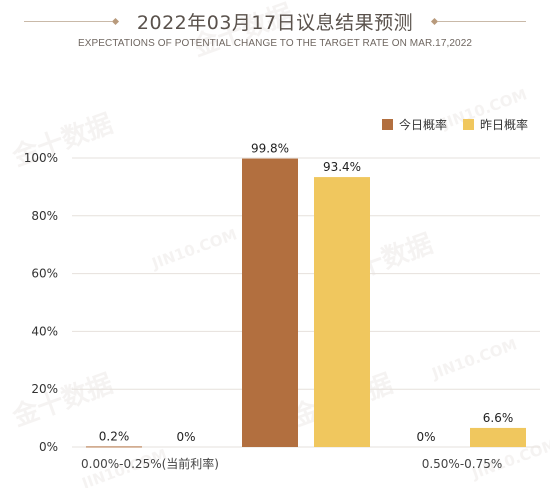  I want to click on legend-label-today: 今日概率, so click(422, 125).